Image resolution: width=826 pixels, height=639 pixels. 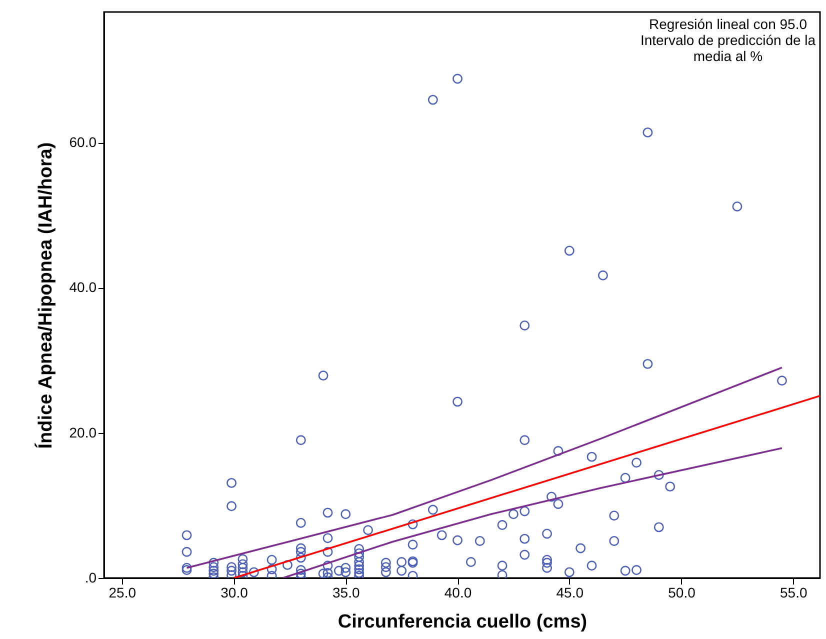 What do you see at coordinates (728, 56) in the screenshot?
I see `annotation: media al %` at bounding box center [728, 56].